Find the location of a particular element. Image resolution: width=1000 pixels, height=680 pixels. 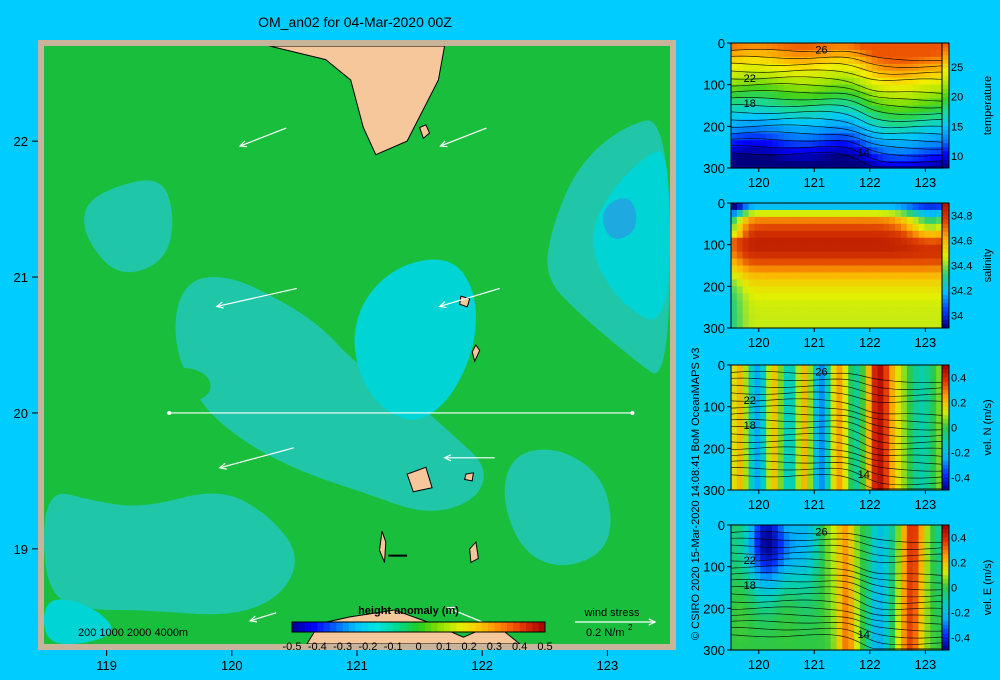

land-calayan is located at coordinates (419, 479).